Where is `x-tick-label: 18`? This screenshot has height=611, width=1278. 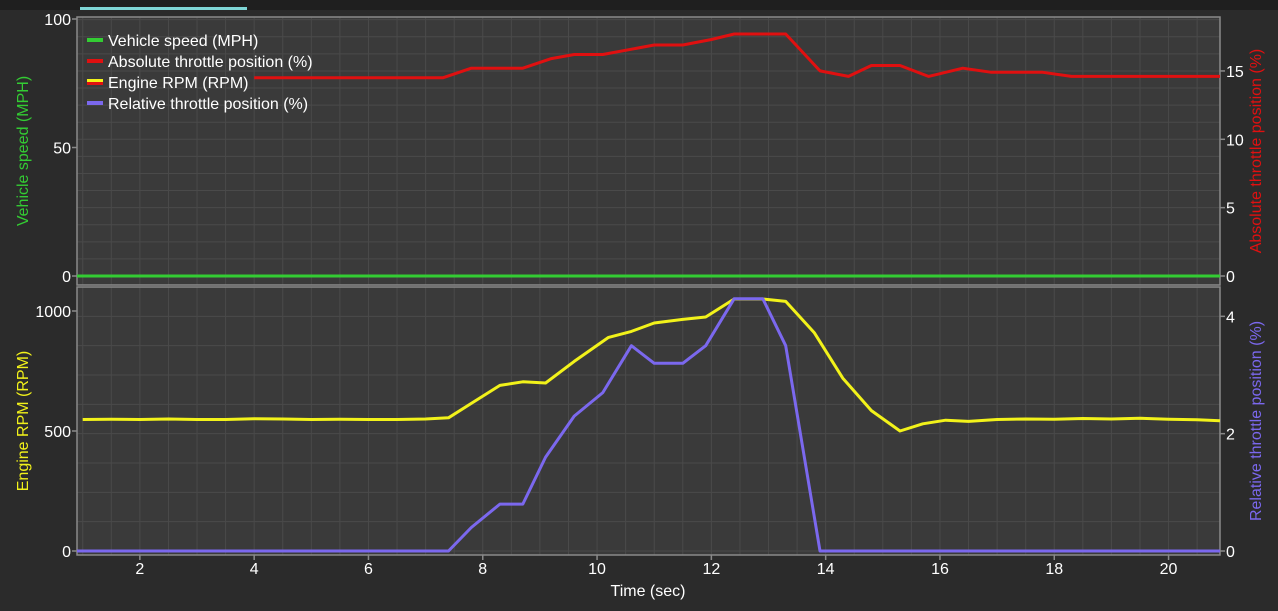
x-tick-label: 18 is located at coordinates (1054, 569).